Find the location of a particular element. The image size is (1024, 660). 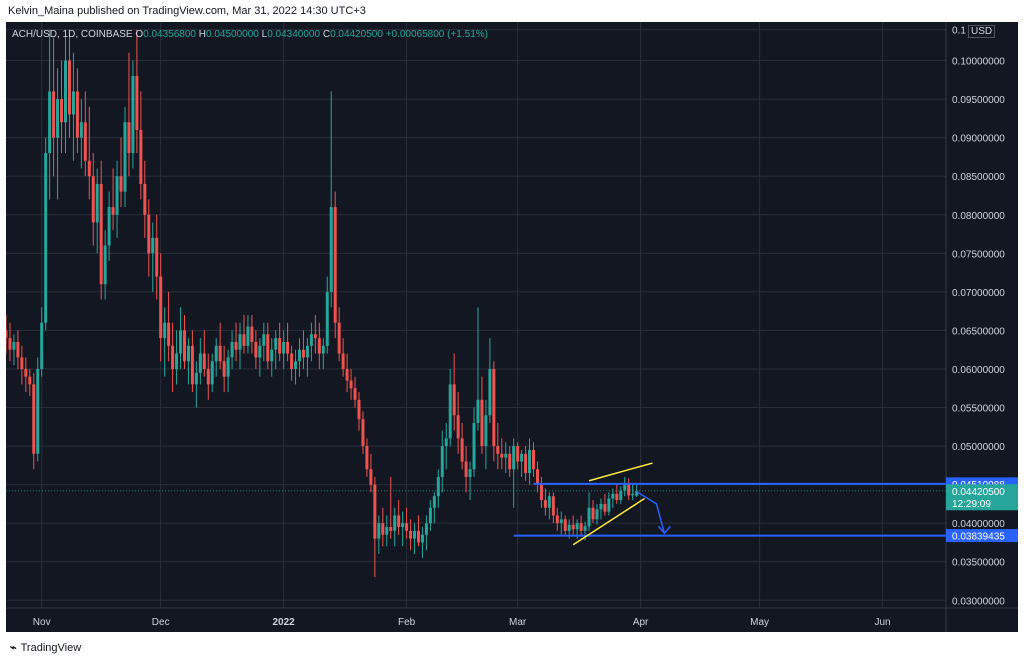

time-tick-label: May is located at coordinates (759, 622).